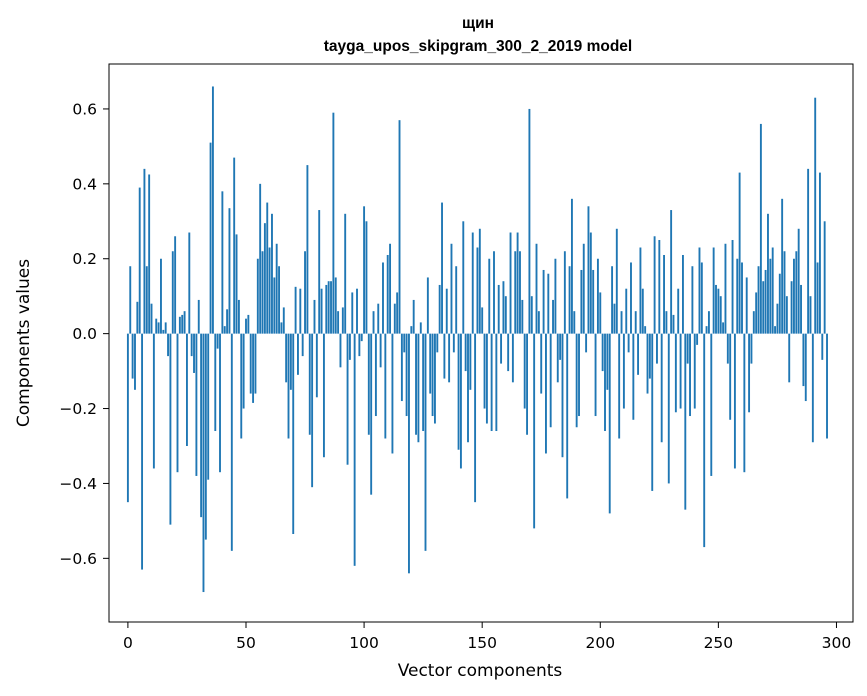 This screenshot has height=696, width=867. Describe the element at coordinates (478, 23) in the screenshot. I see `chart-title: щин` at that location.